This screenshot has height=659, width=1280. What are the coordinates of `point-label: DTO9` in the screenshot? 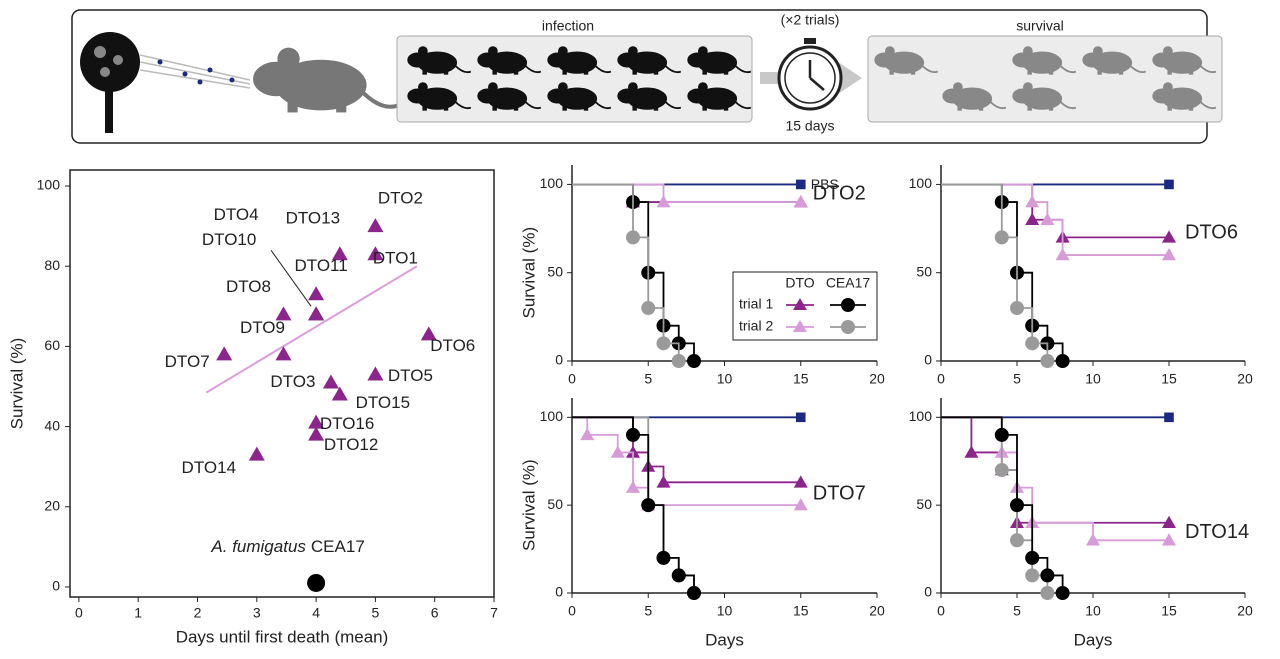 It's located at (262, 327).